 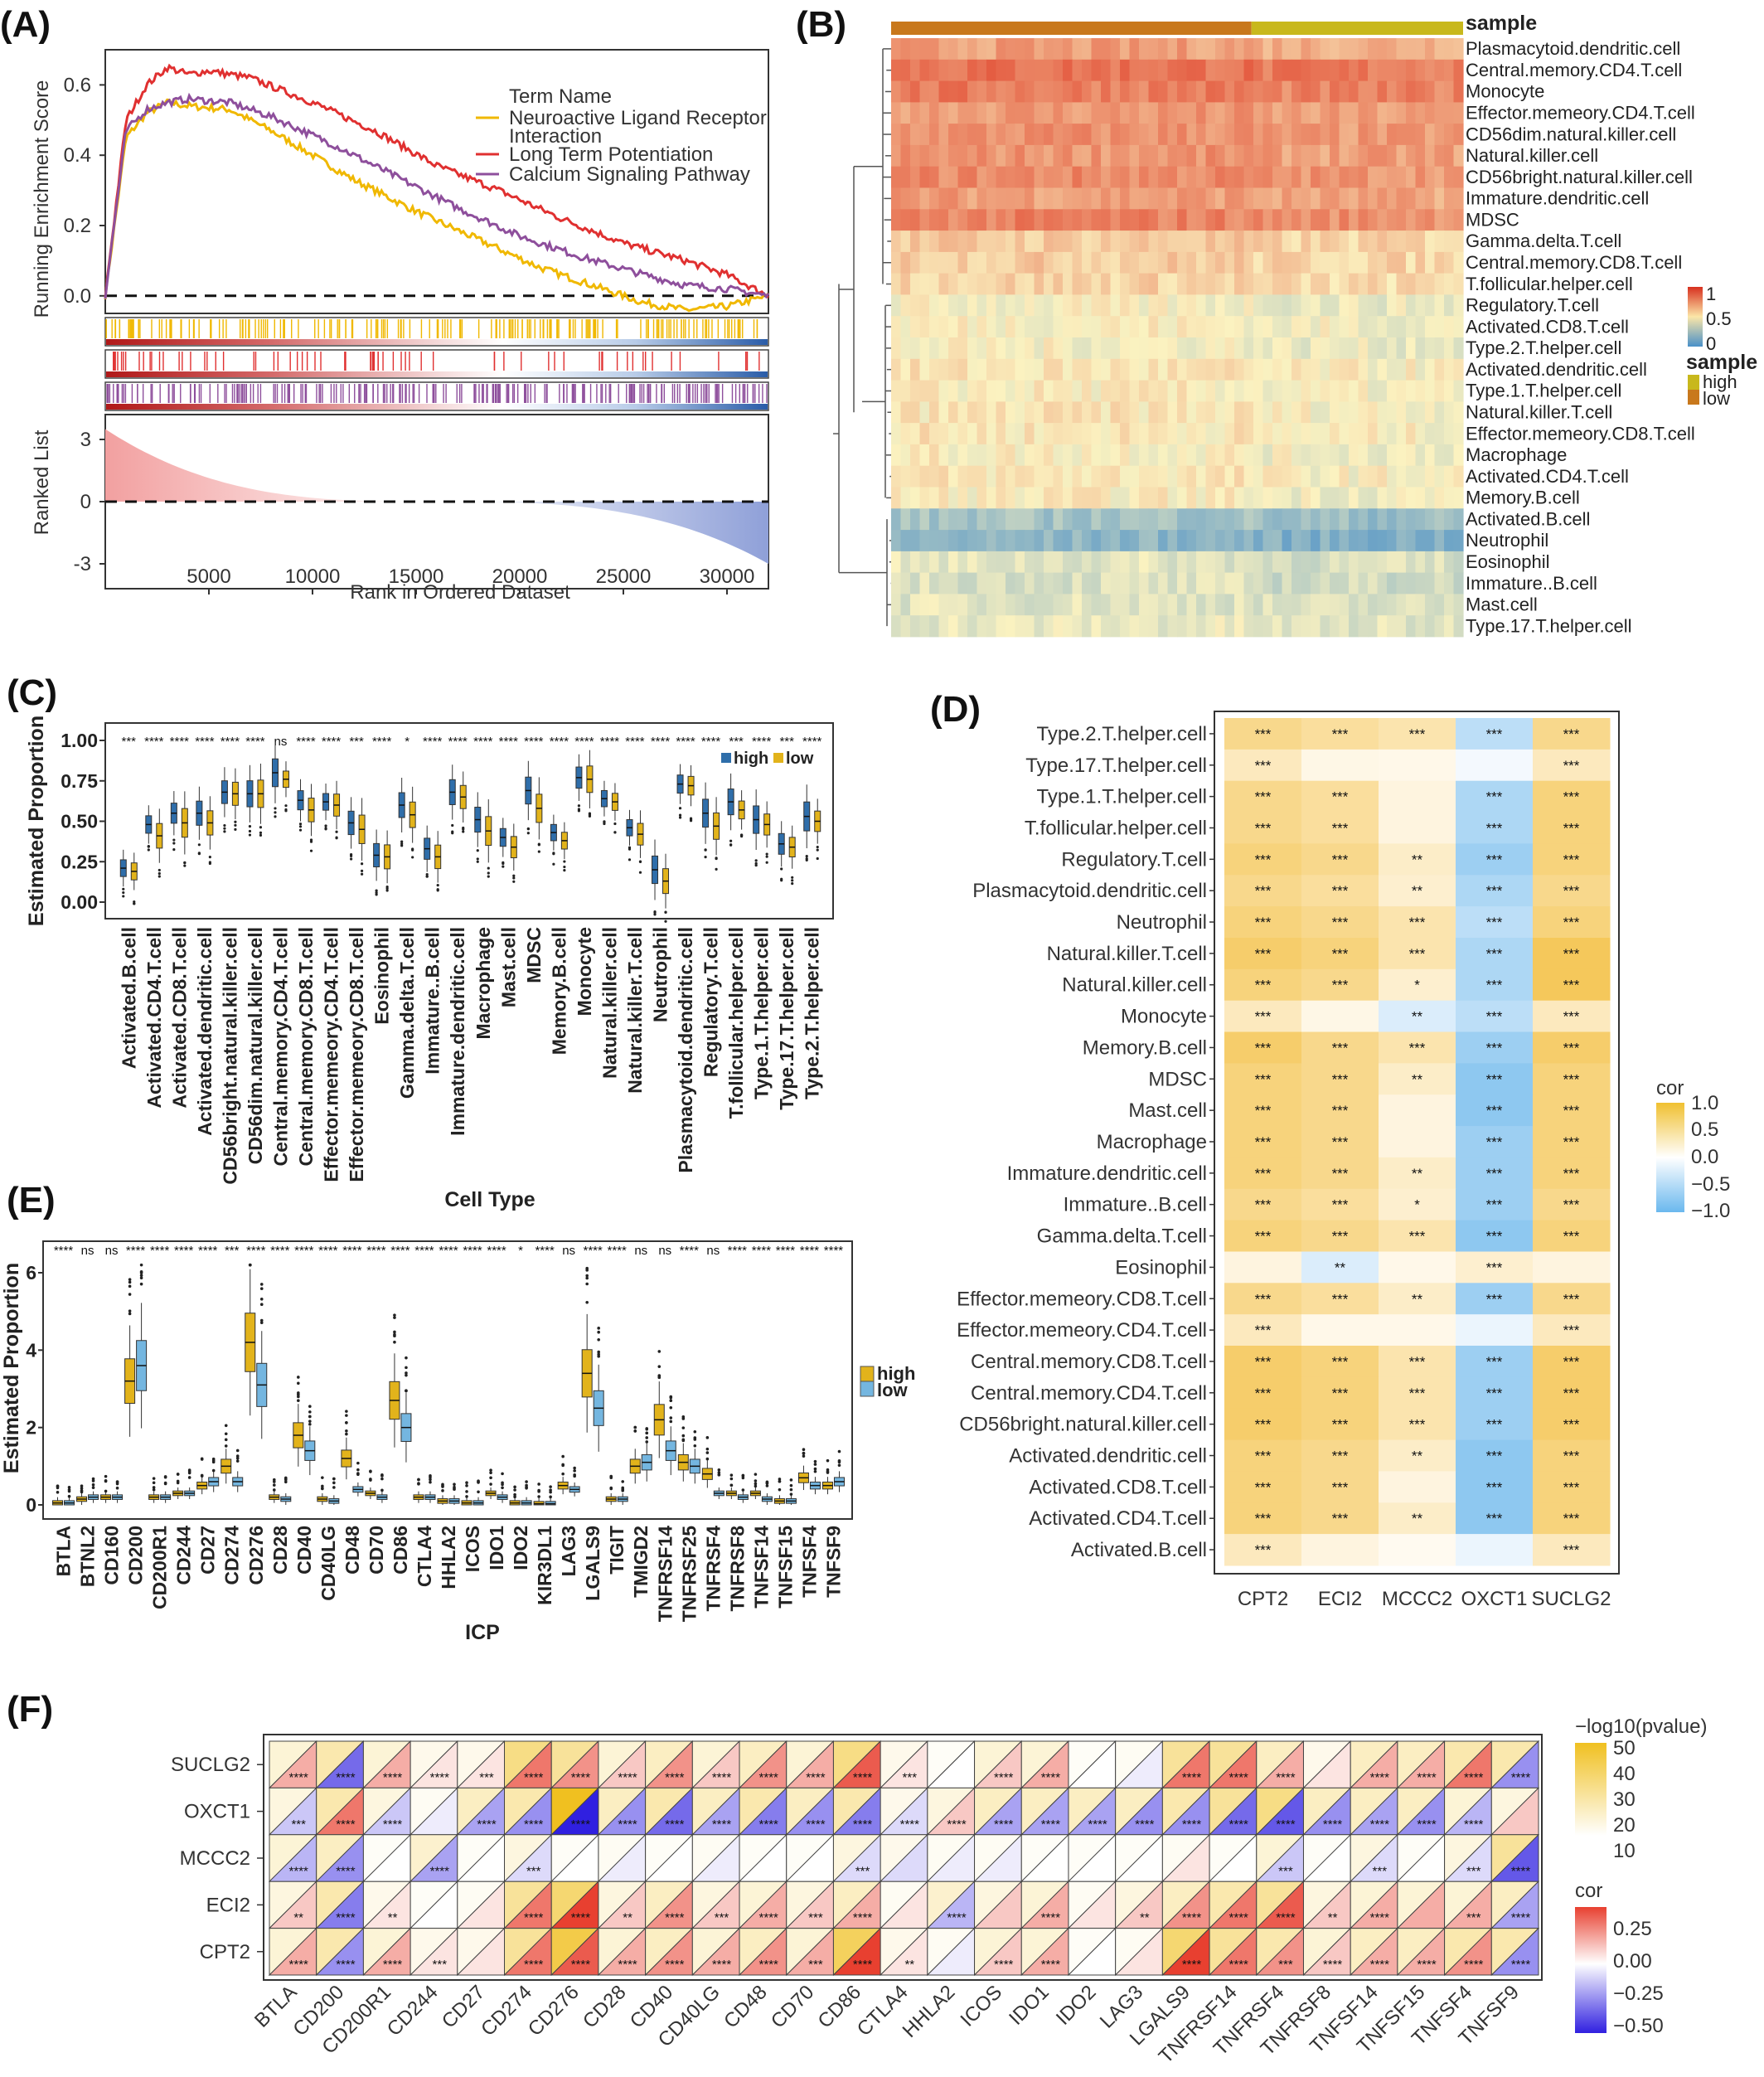 I want to click on heatmap-color-scale, so click(x=1695, y=317).